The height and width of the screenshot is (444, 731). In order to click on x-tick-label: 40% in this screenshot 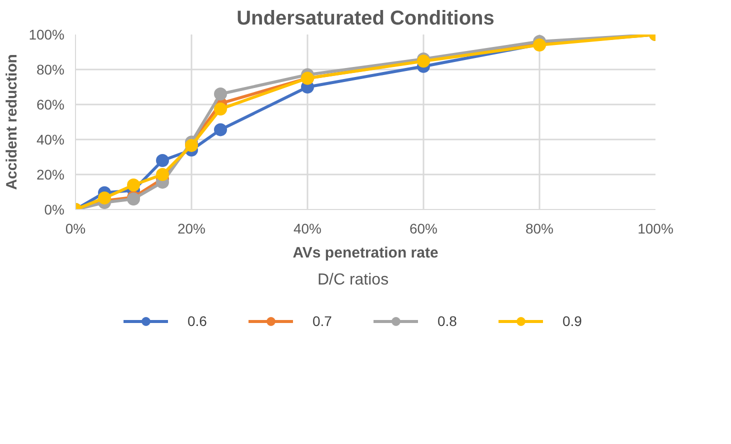, I will do `click(307, 228)`.